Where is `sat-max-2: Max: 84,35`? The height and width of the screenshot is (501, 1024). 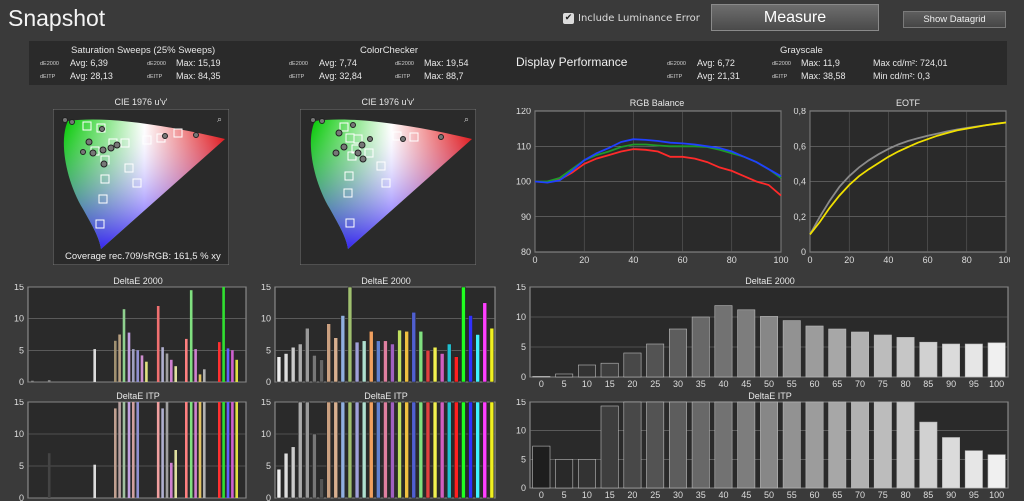 sat-max-2: Max: 84,35 is located at coordinates (198, 76).